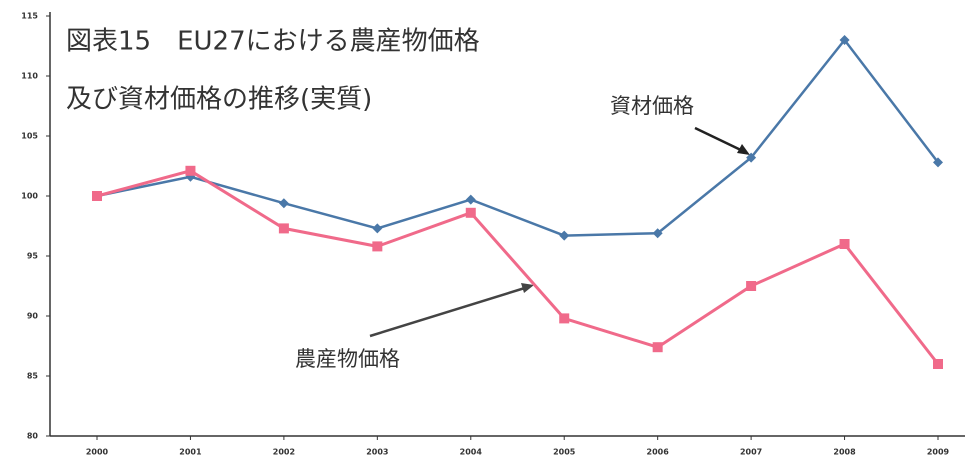 Image resolution: width=979 pixels, height=459 pixels. Describe the element at coordinates (33, 376) in the screenshot. I see `y-tick-label: 85` at that location.